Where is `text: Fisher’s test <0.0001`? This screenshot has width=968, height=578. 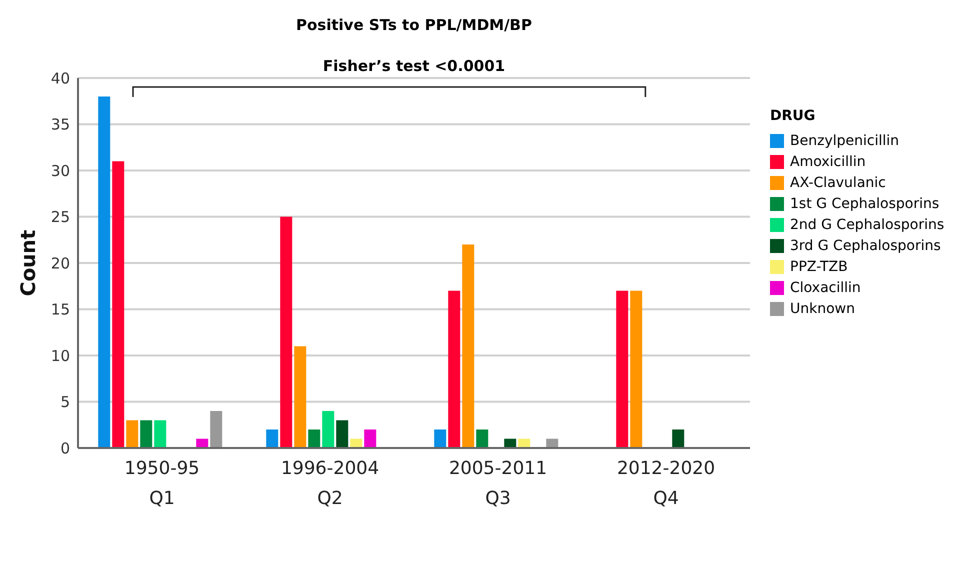 text: Fisher’s test <0.0001 is located at coordinates (414, 66).